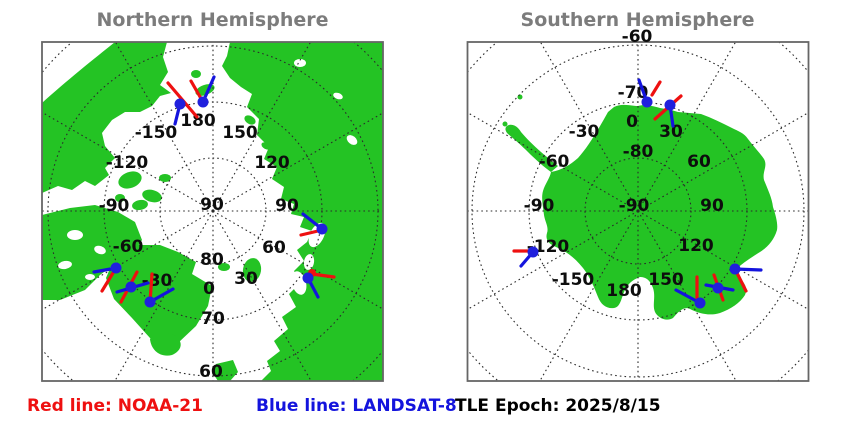 This screenshot has width=850, height=425. I want to click on landmass-canada, so click(92, 252).